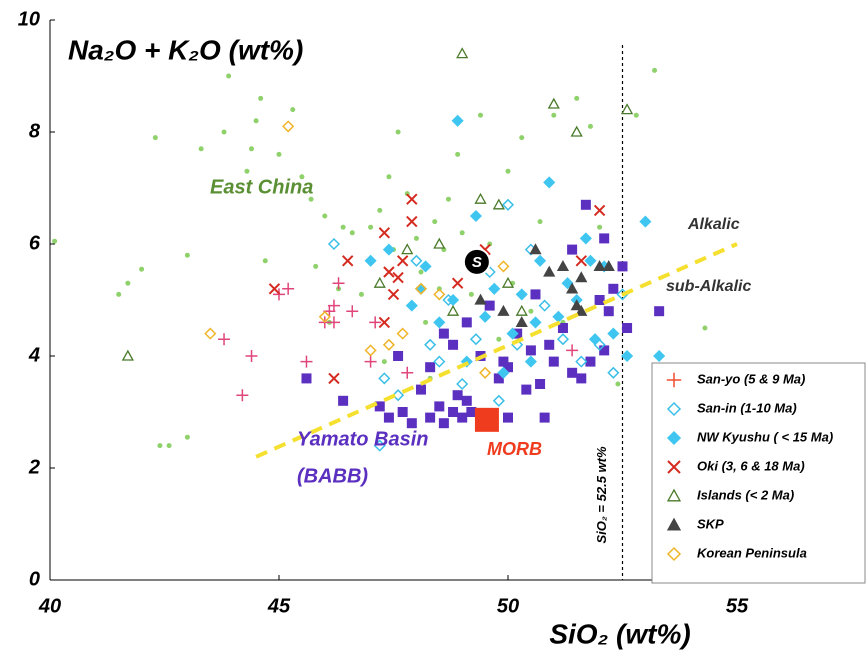 The height and width of the screenshot is (653, 867). I want to click on x-tick-label: 45, so click(279, 606).